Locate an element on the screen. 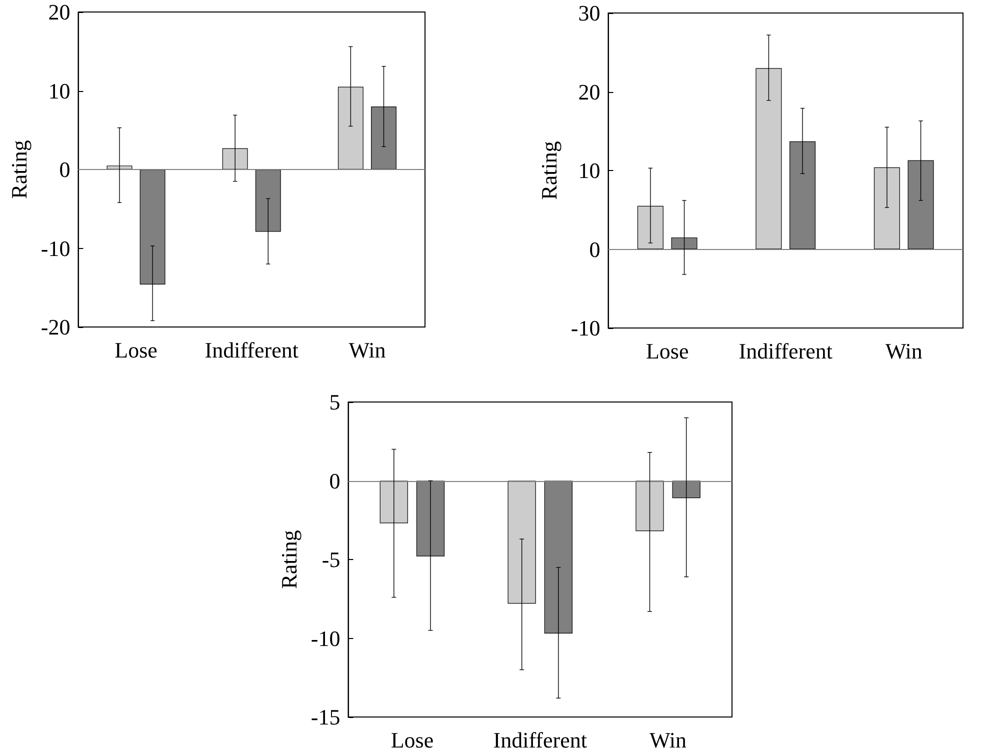 This screenshot has width=987, height=751. y-tick-label: -5 is located at coordinates (331, 559).